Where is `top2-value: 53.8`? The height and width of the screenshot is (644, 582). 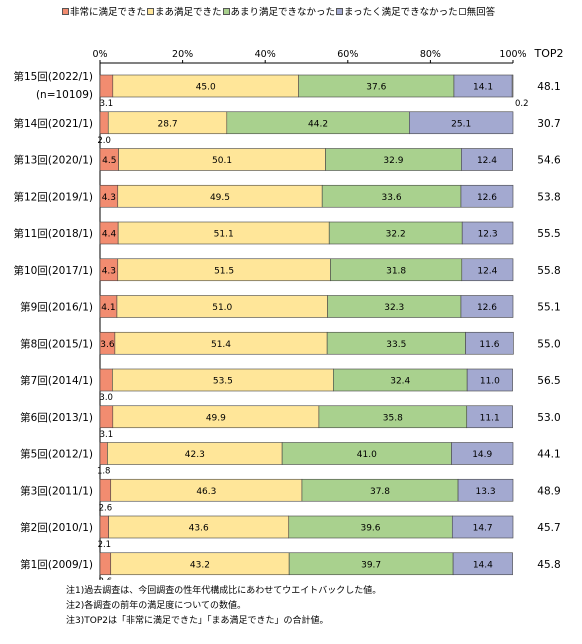
top2-value: 53.8 is located at coordinates (548, 197).